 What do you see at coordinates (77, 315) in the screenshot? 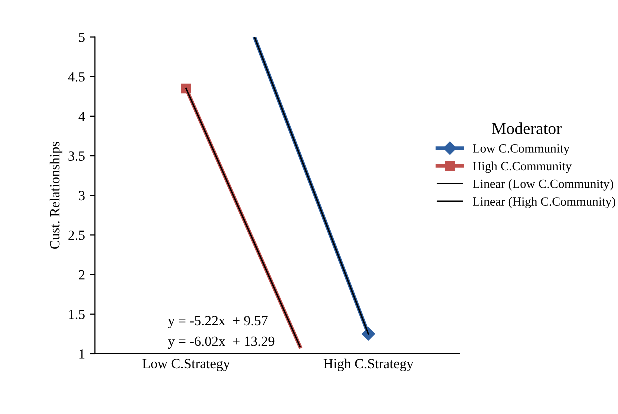
I see `y-tick-label: 1.5` at bounding box center [77, 315].